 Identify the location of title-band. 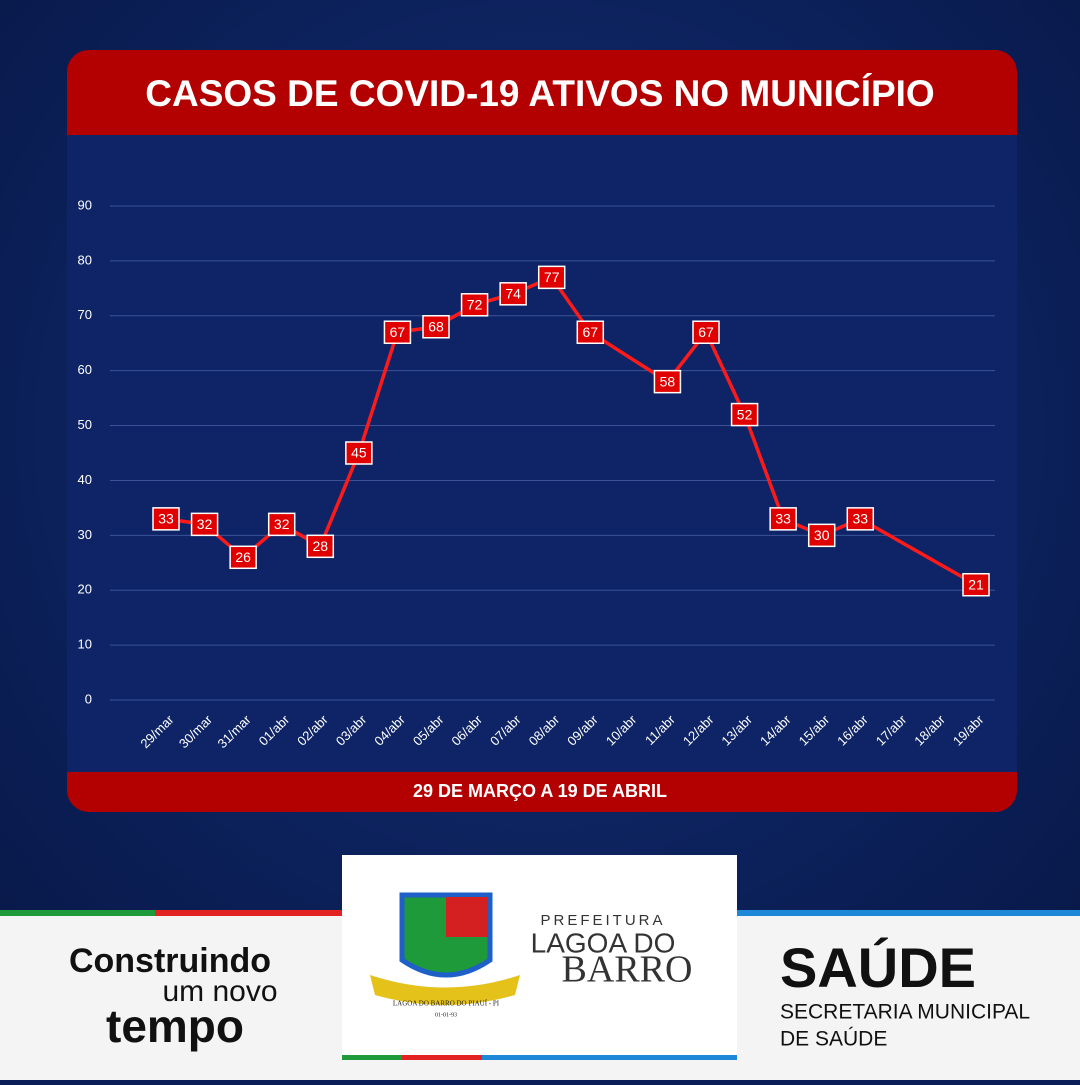
(542, 92).